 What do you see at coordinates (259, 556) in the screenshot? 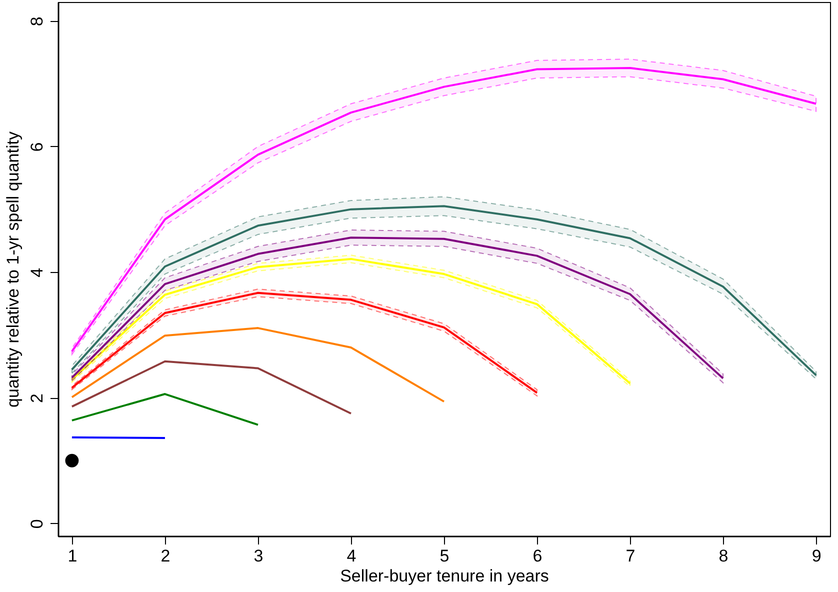
I see `x-tick-label: 3` at bounding box center [259, 556].